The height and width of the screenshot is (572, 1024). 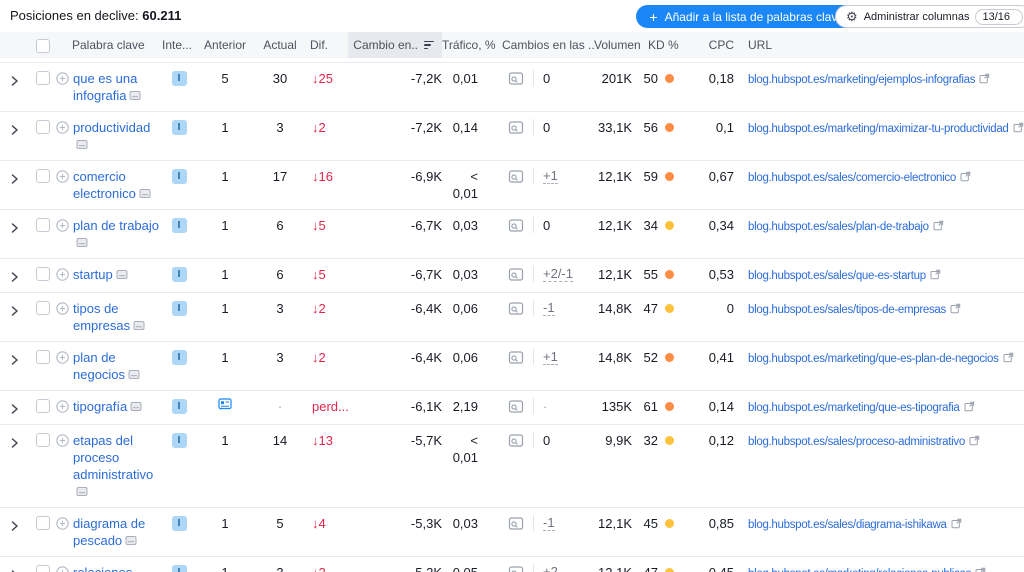 What do you see at coordinates (225, 45) in the screenshot?
I see `column-header-previous: Anterior` at bounding box center [225, 45].